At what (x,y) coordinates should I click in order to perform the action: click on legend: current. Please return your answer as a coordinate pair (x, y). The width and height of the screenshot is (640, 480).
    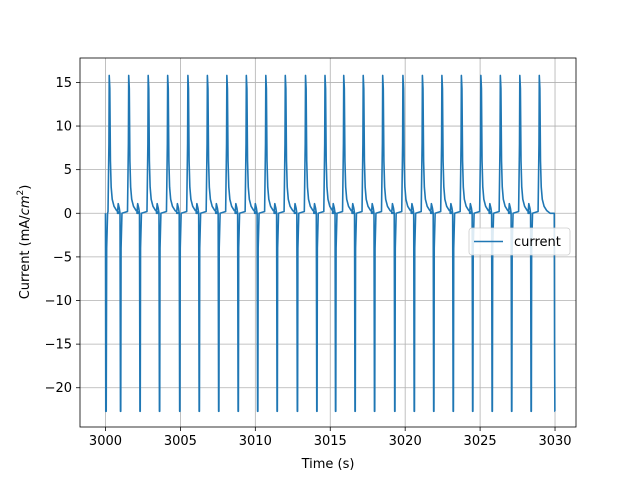
    Looking at the image, I should click on (519, 241).